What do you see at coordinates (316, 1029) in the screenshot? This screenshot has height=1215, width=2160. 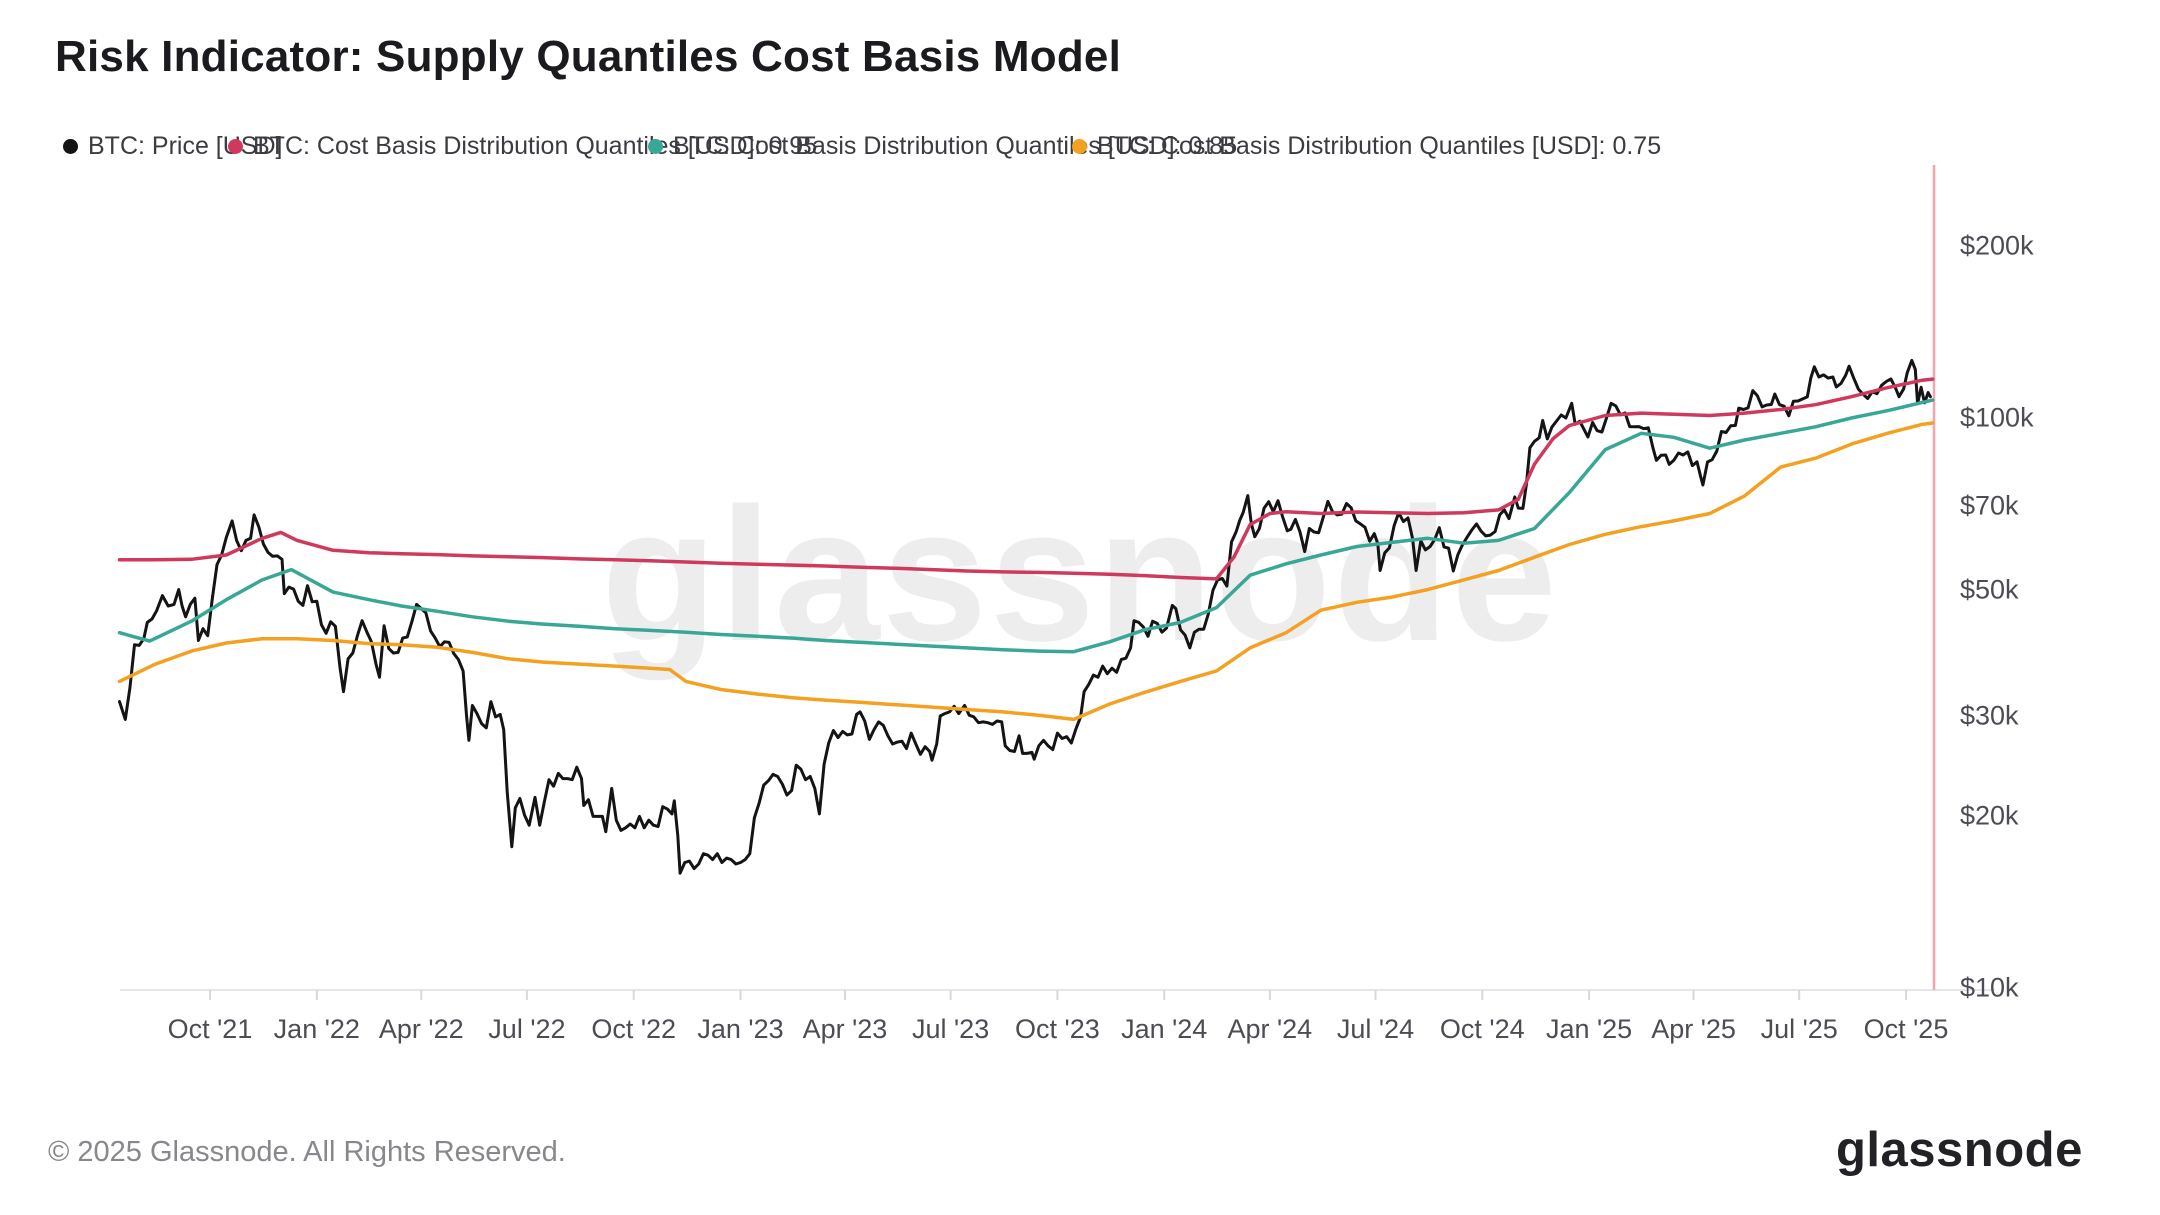 I see `x-axis-tick-label: Jan '22` at bounding box center [316, 1029].